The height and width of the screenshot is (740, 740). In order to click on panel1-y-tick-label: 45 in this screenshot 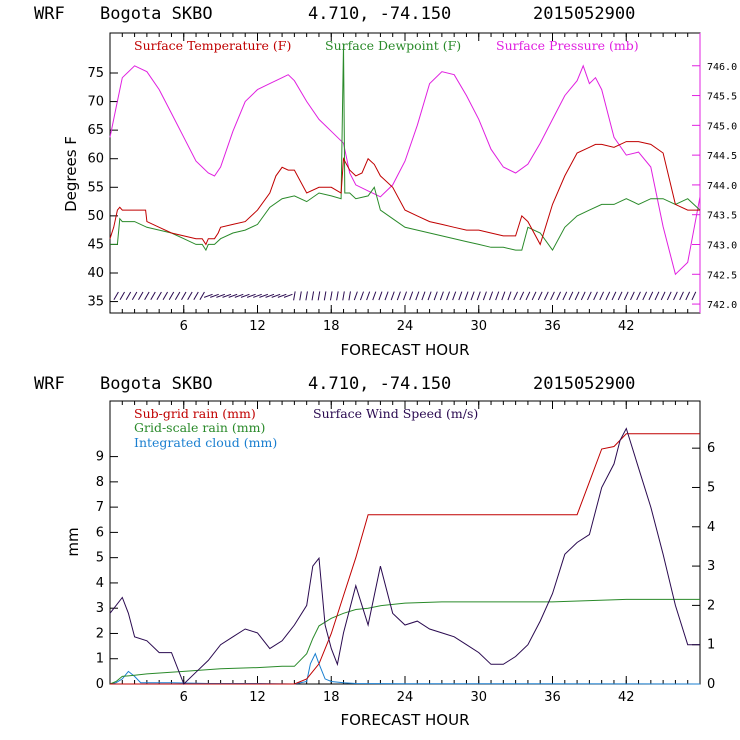, I will do `click(95, 244)`.